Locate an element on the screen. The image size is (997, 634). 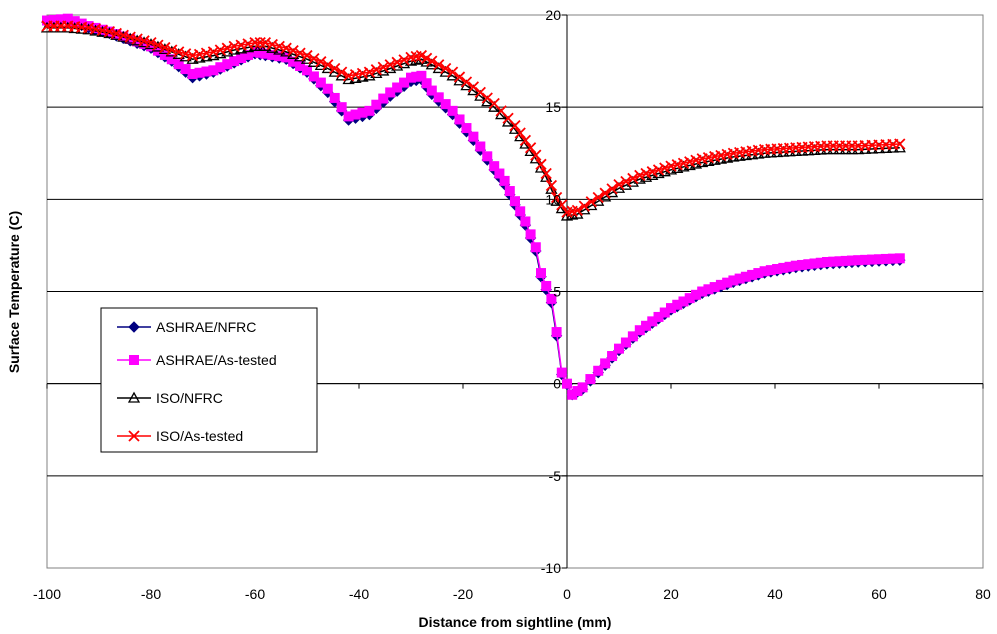
x-tick-label: 60 is located at coordinates (879, 594).